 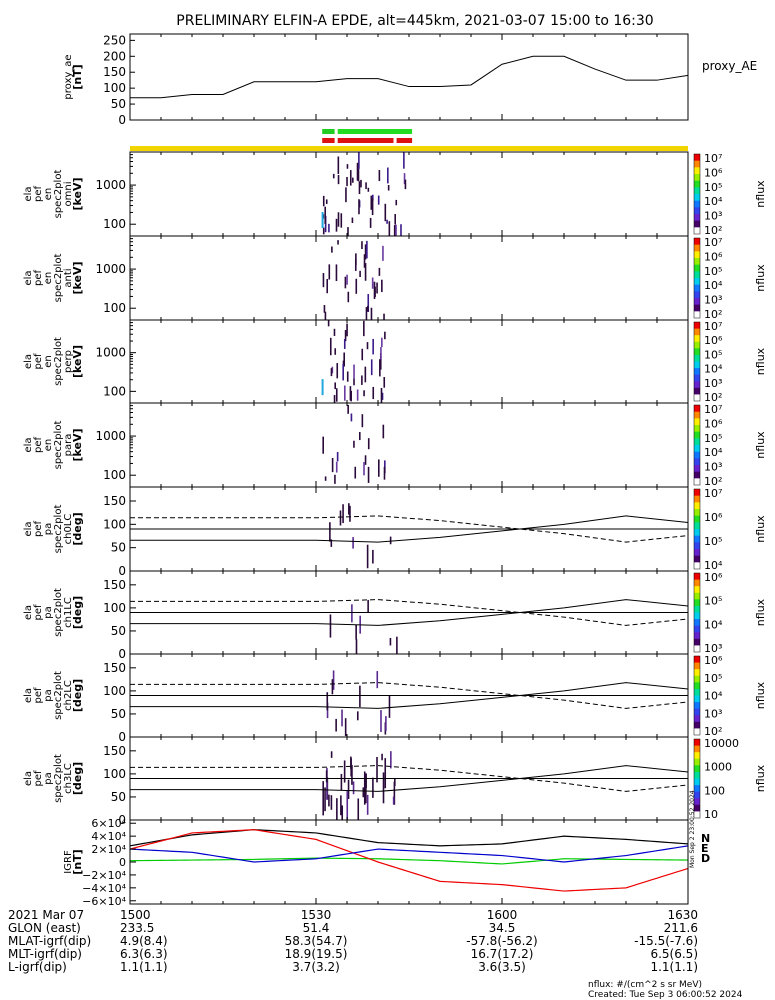 I want to click on y-tick-label-anti: 100, so click(x=114, y=308).